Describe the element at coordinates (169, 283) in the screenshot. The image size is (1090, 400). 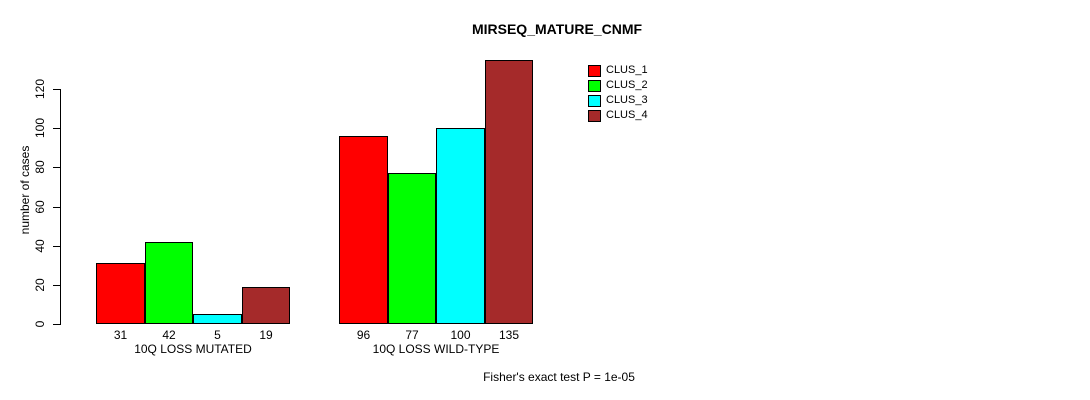
I see `bar-clus_2-group1` at that location.